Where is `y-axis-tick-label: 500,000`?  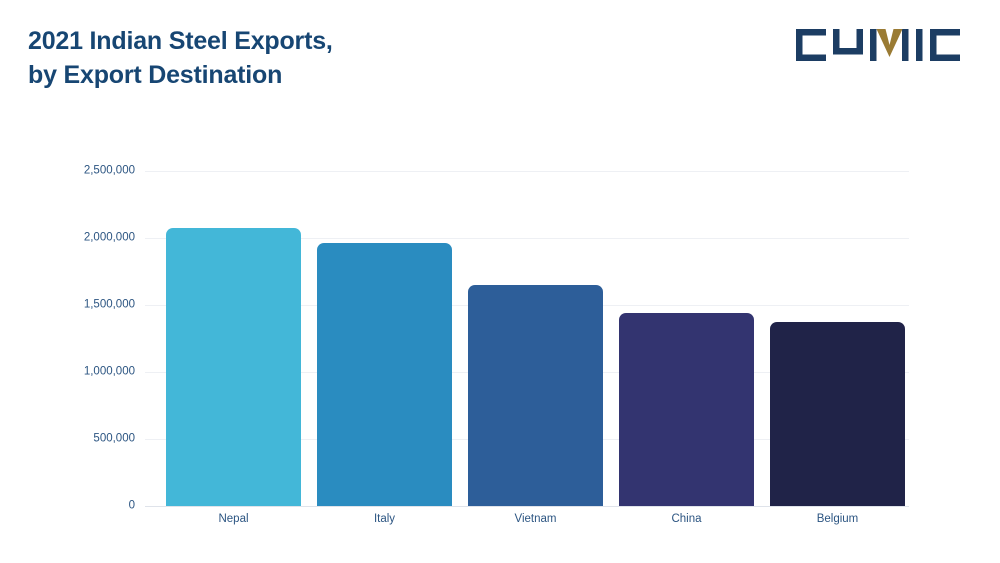 y-axis-tick-label: 500,000 is located at coordinates (114, 438).